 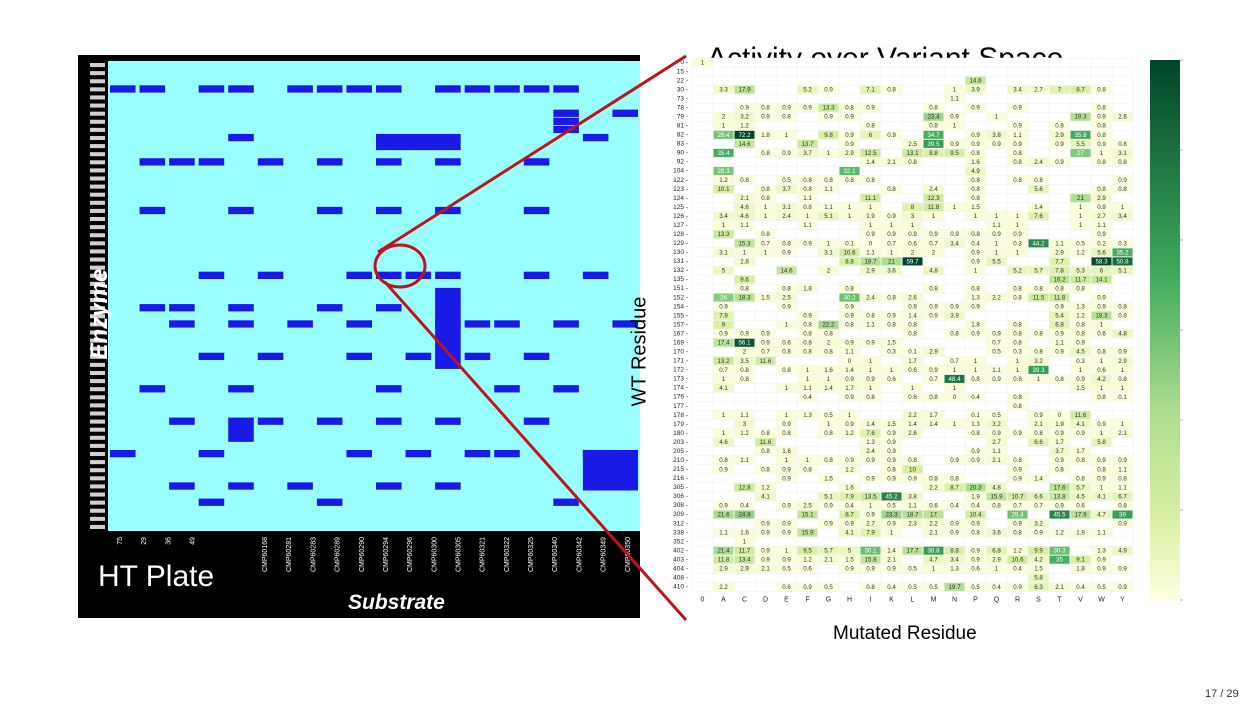 I want to click on heatmap-cell-label-302: 0.8, so click(x=891, y=325).